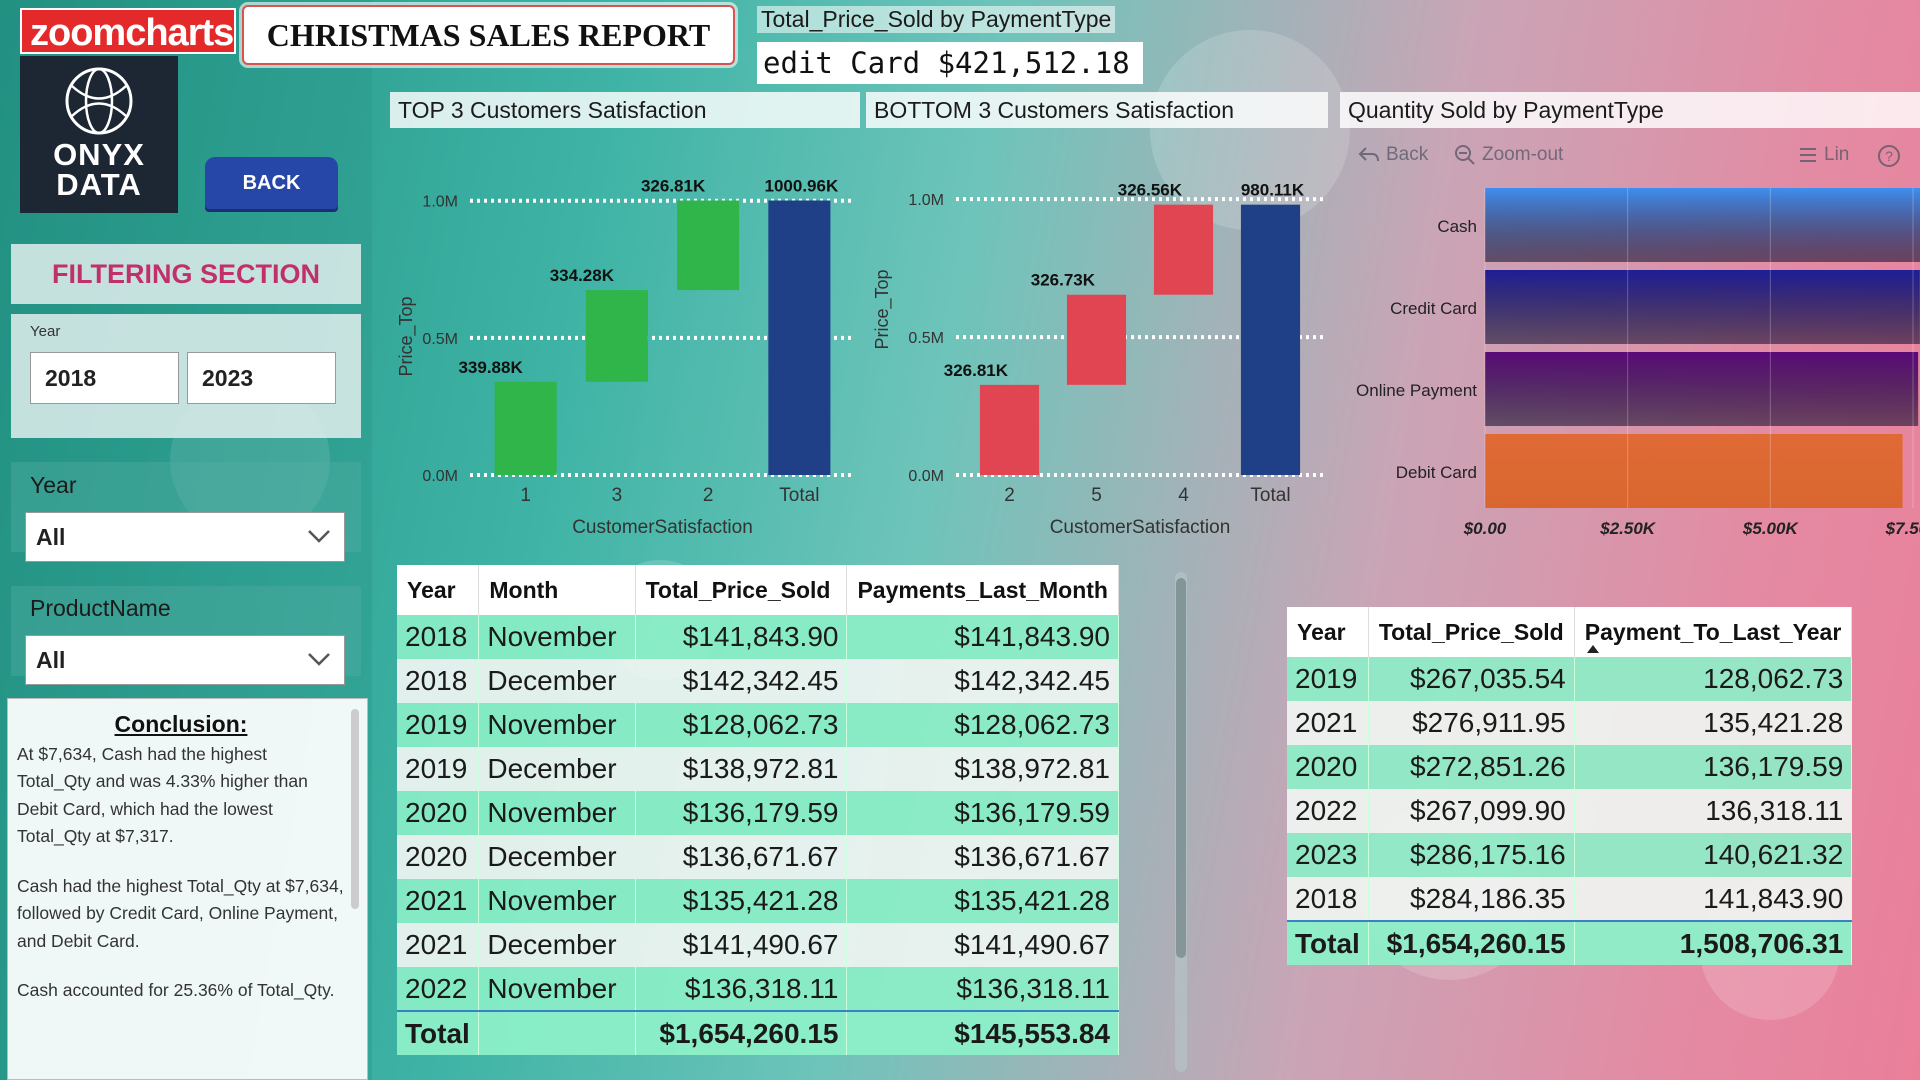  I want to click on table-cell: $267,035.54, so click(1471, 679).